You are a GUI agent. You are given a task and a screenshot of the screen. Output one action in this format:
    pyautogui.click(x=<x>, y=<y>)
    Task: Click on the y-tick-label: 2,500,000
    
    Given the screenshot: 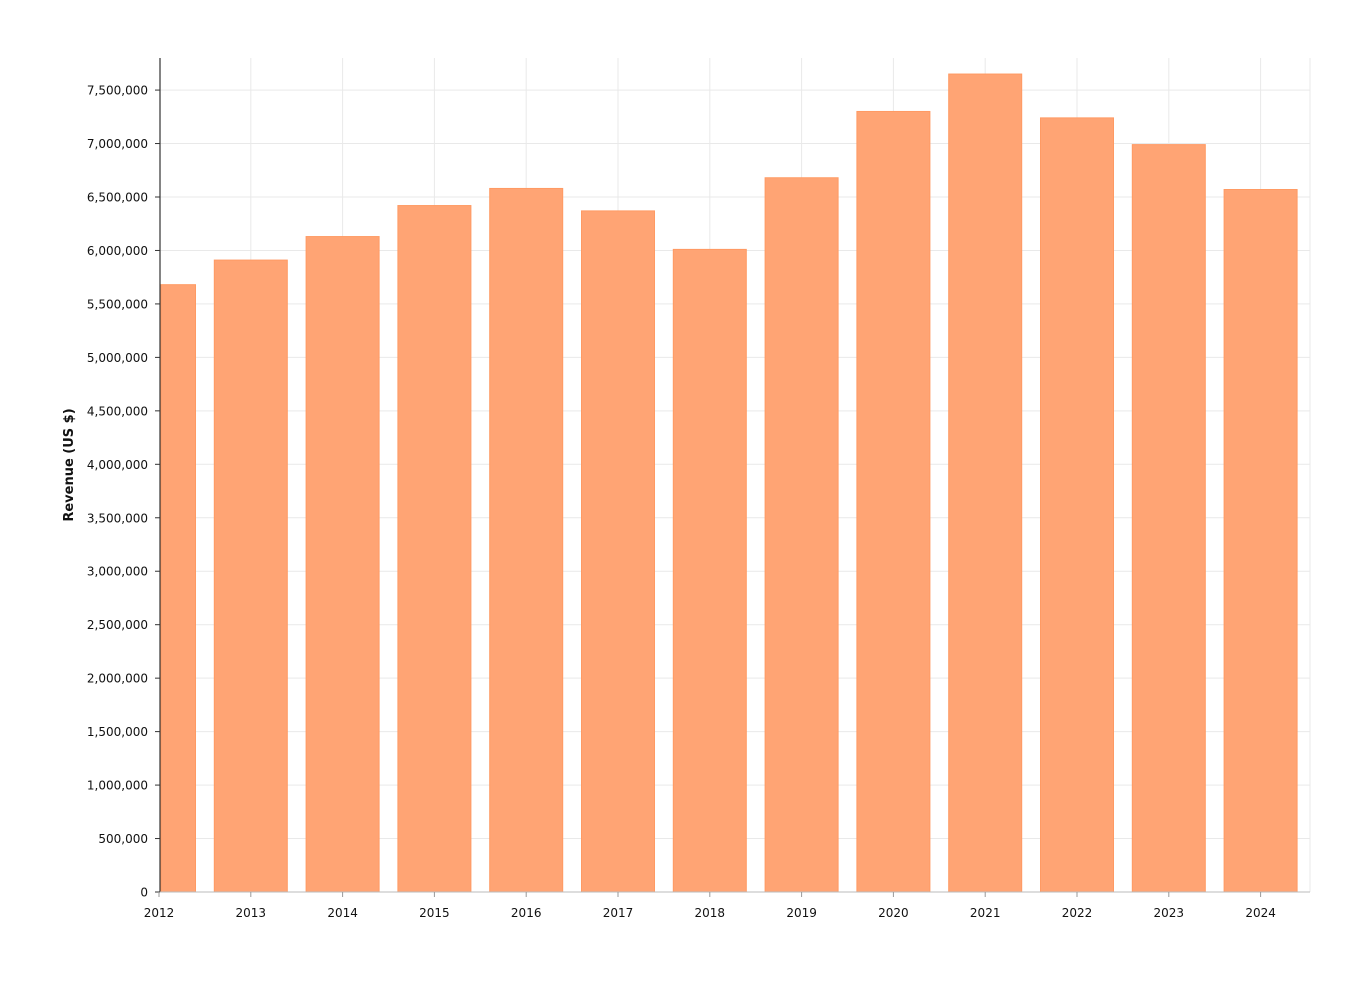 What is the action you would take?
    pyautogui.click(x=117, y=625)
    